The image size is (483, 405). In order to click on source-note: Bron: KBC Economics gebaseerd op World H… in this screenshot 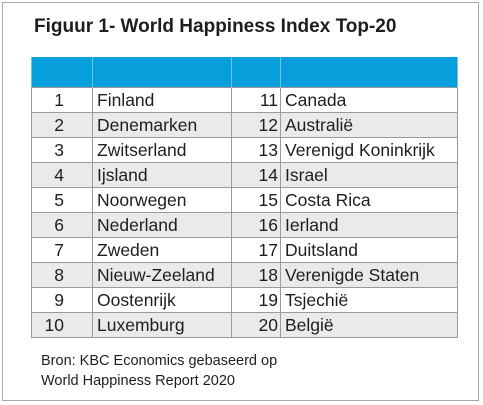, I will do `click(159, 371)`.